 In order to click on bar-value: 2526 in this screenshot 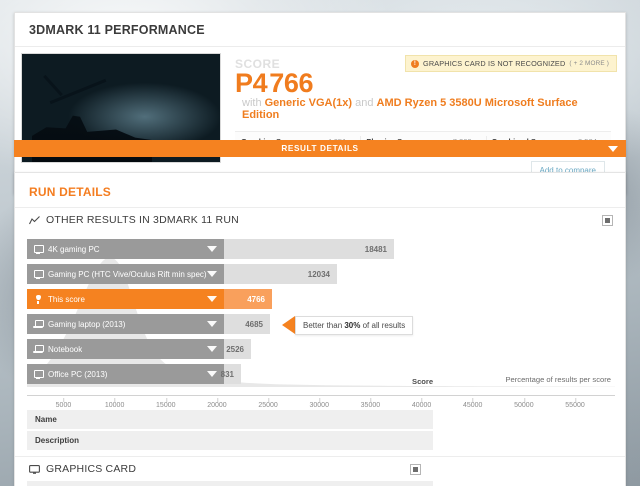, I will do `click(235, 349)`.